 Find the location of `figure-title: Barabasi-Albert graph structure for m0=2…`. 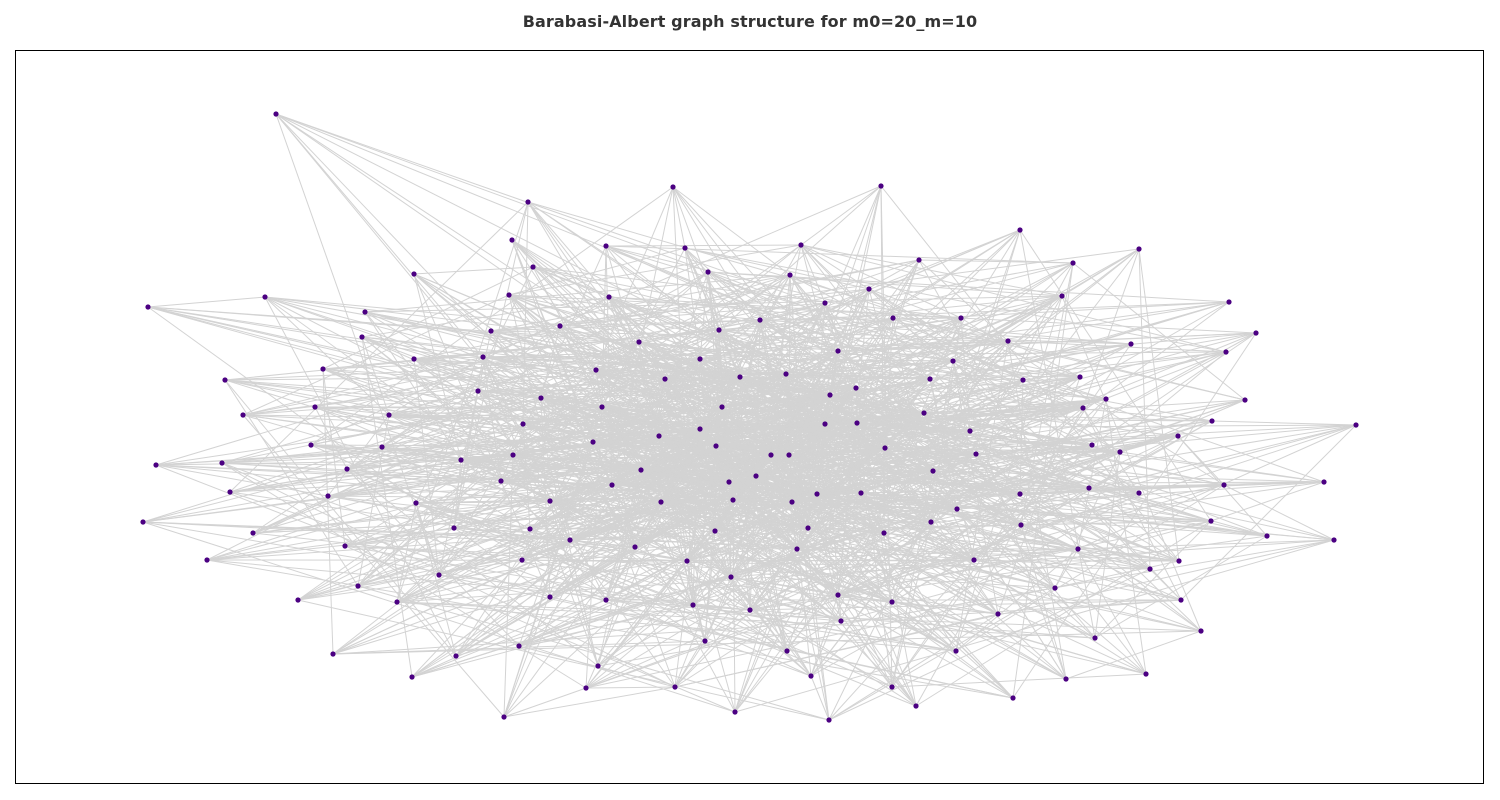

figure-title: Barabasi-Albert graph structure for m0=2… is located at coordinates (750, 21).